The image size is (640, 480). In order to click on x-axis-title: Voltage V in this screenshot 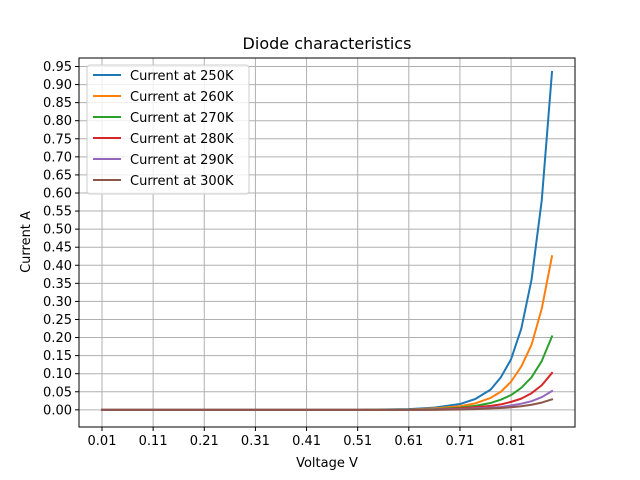, I will do `click(327, 463)`.